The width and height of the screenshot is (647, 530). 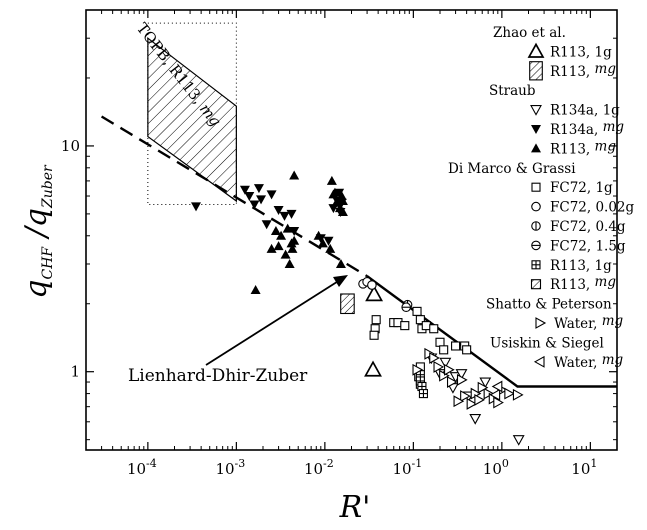 I want to click on legend-entry-label: FC72, 0.4g, so click(x=588, y=227).